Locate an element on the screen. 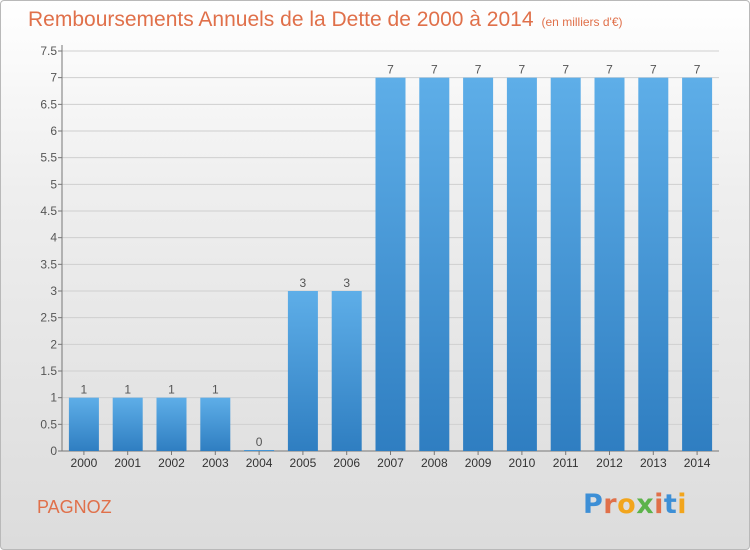  x-tick-label: 2000 is located at coordinates (84, 463).